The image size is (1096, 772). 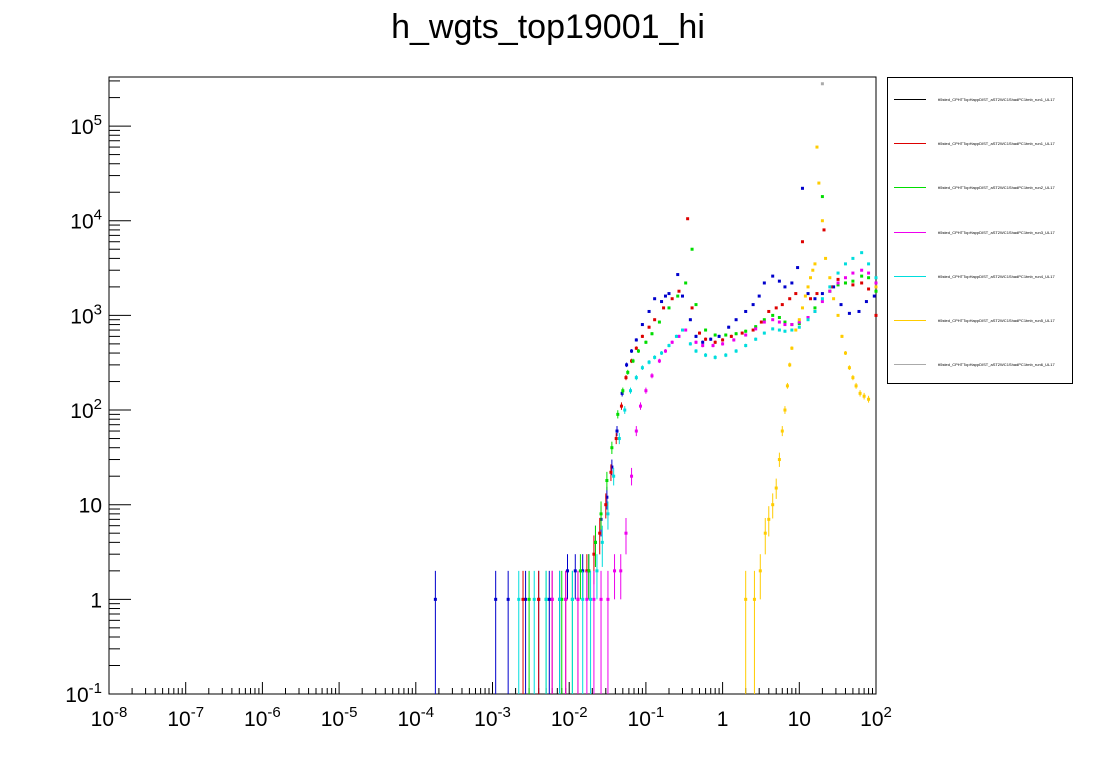 I want to click on y-tick-label: 10², so click(x=86, y=409).